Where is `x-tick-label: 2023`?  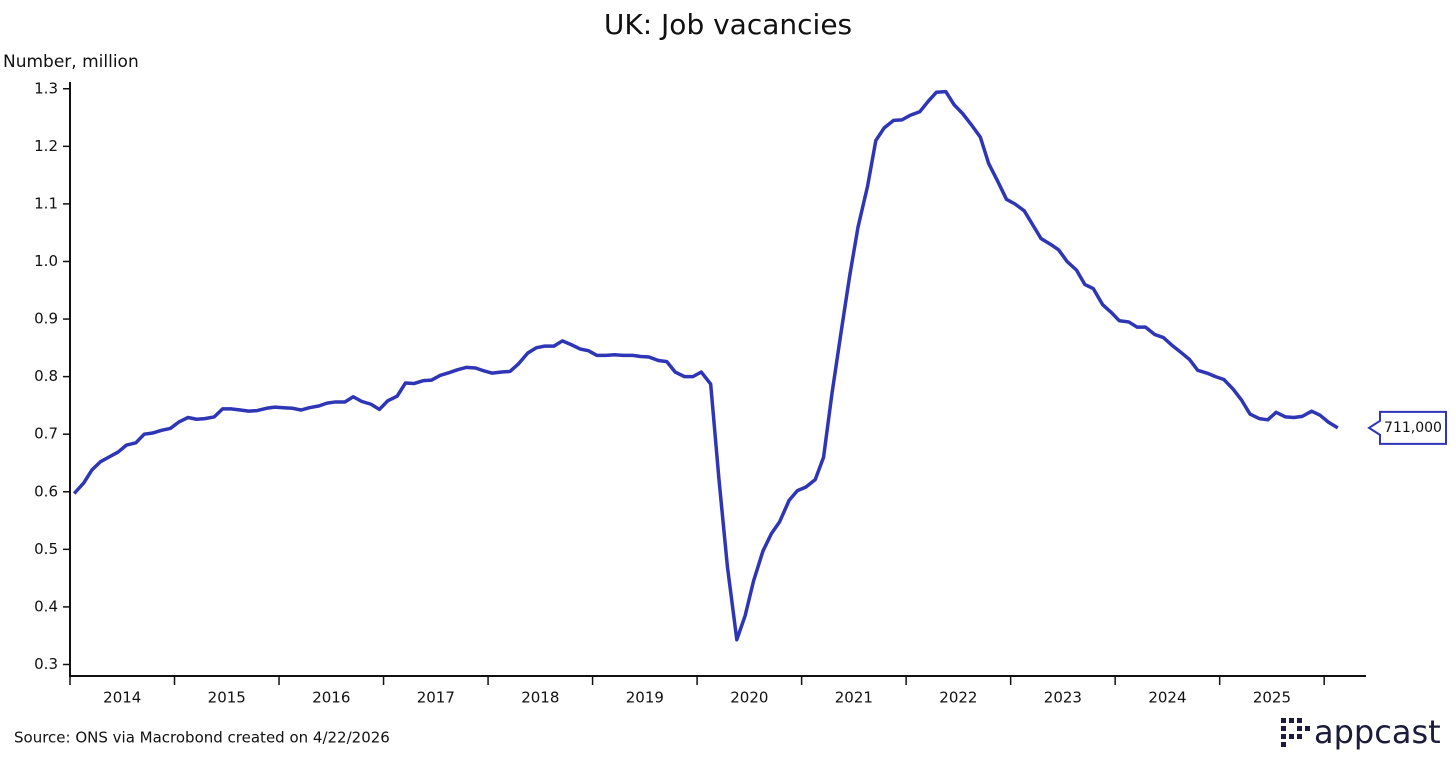 x-tick-label: 2023 is located at coordinates (1063, 698).